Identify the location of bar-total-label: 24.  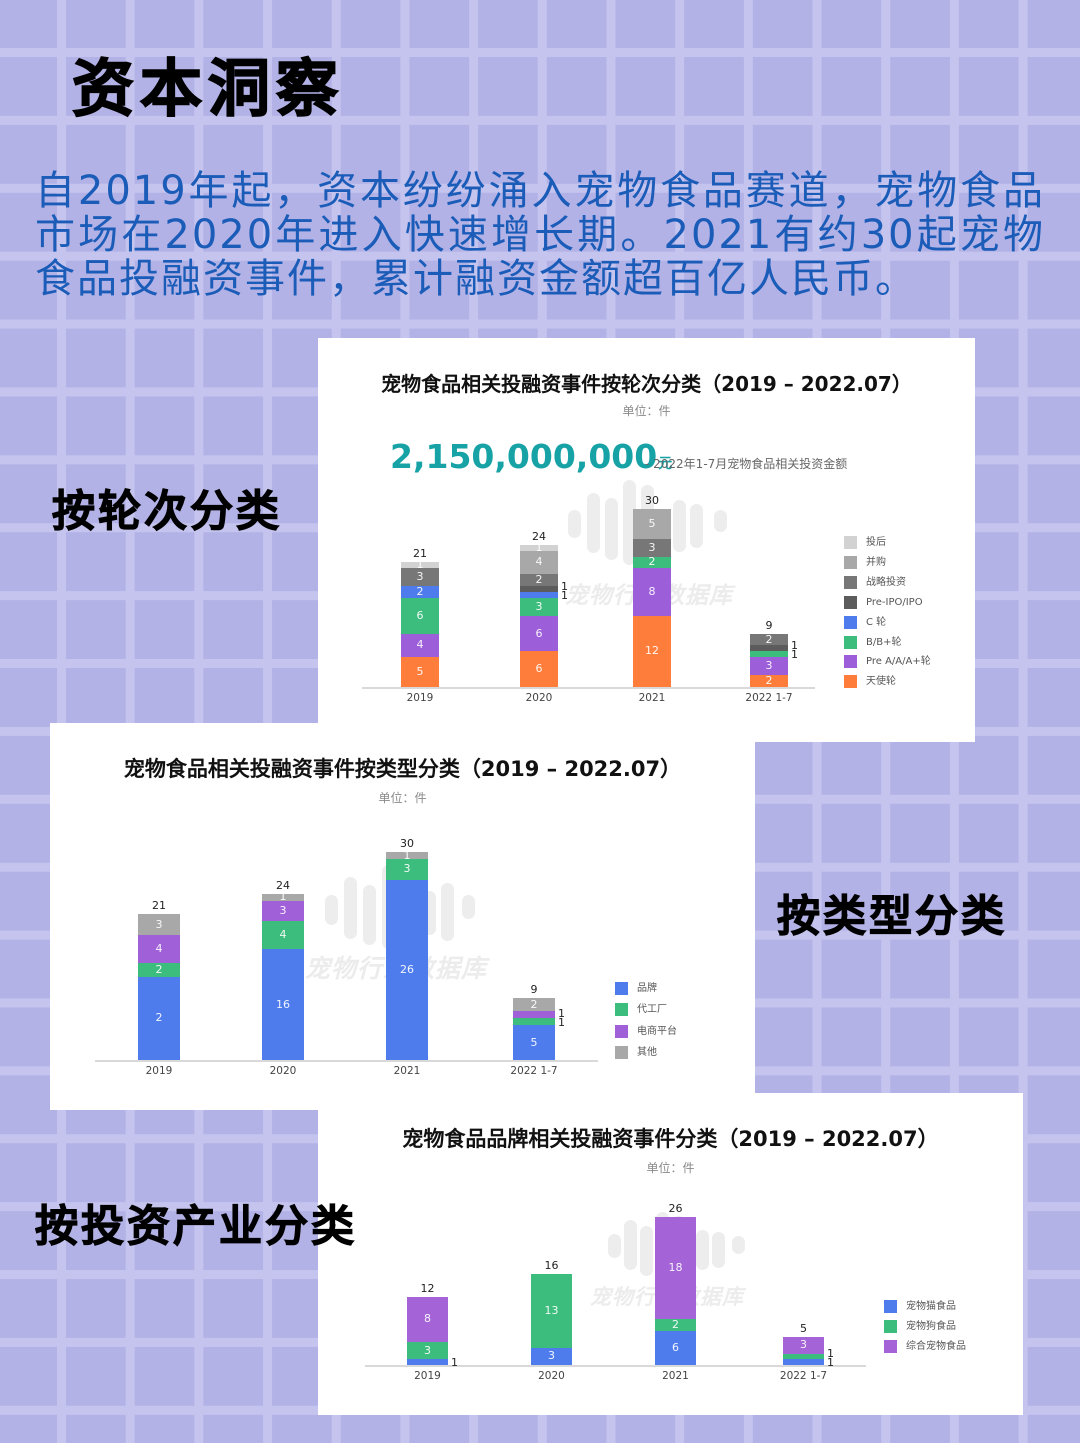
(283, 885).